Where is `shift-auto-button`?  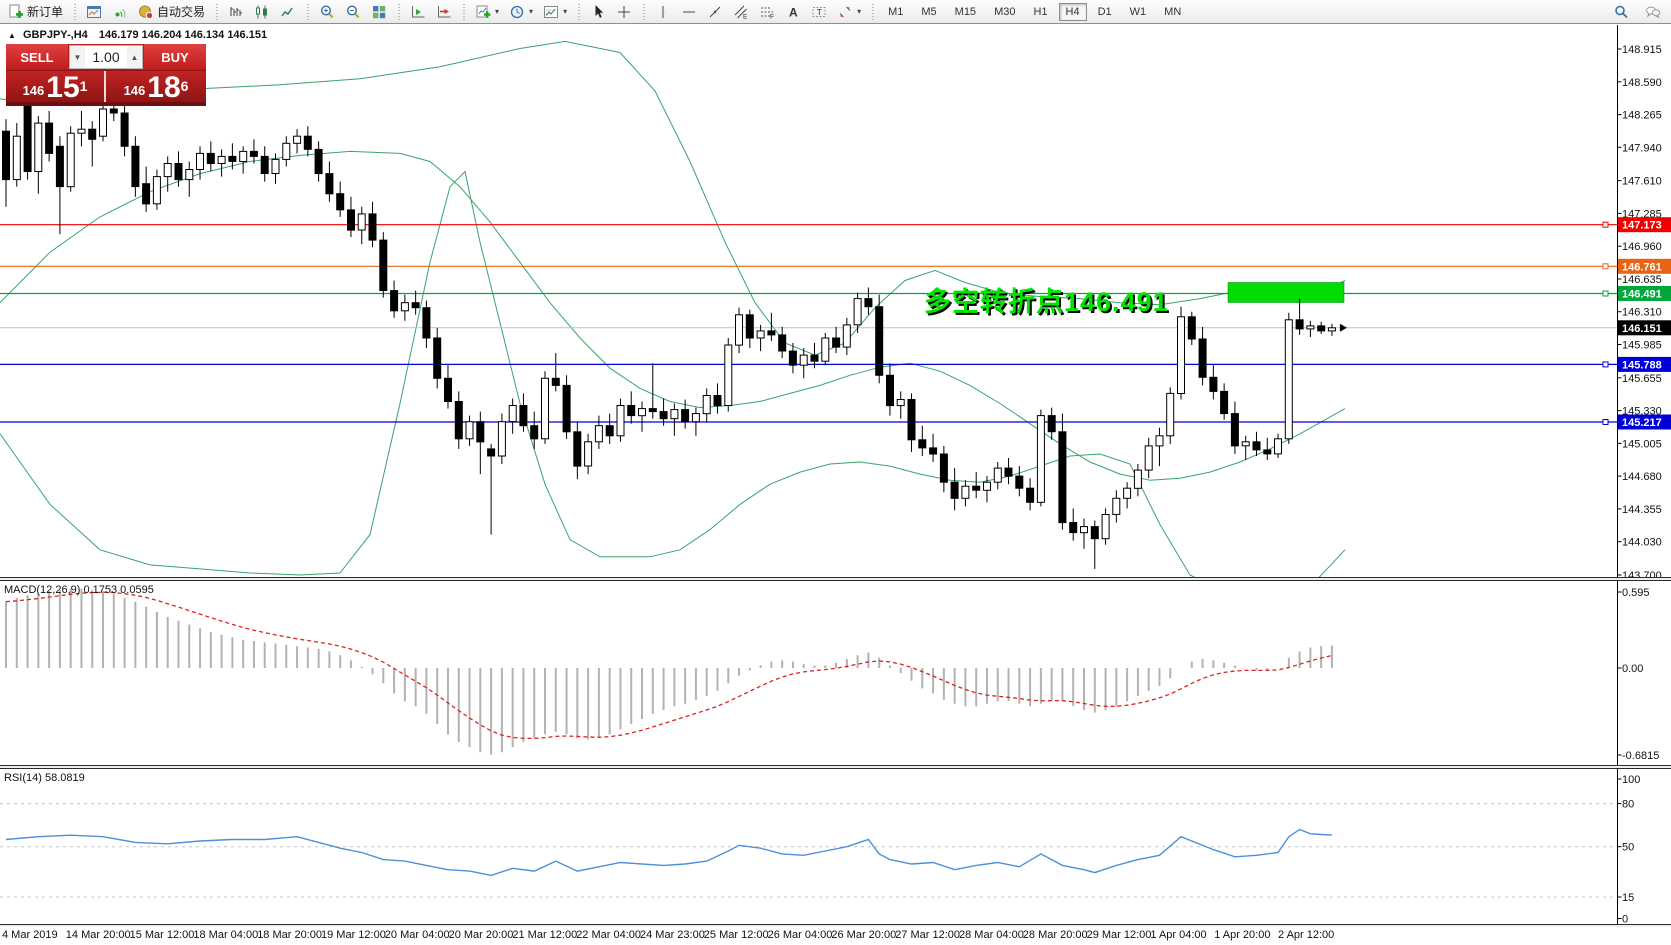
shift-auto-button is located at coordinates (444, 12).